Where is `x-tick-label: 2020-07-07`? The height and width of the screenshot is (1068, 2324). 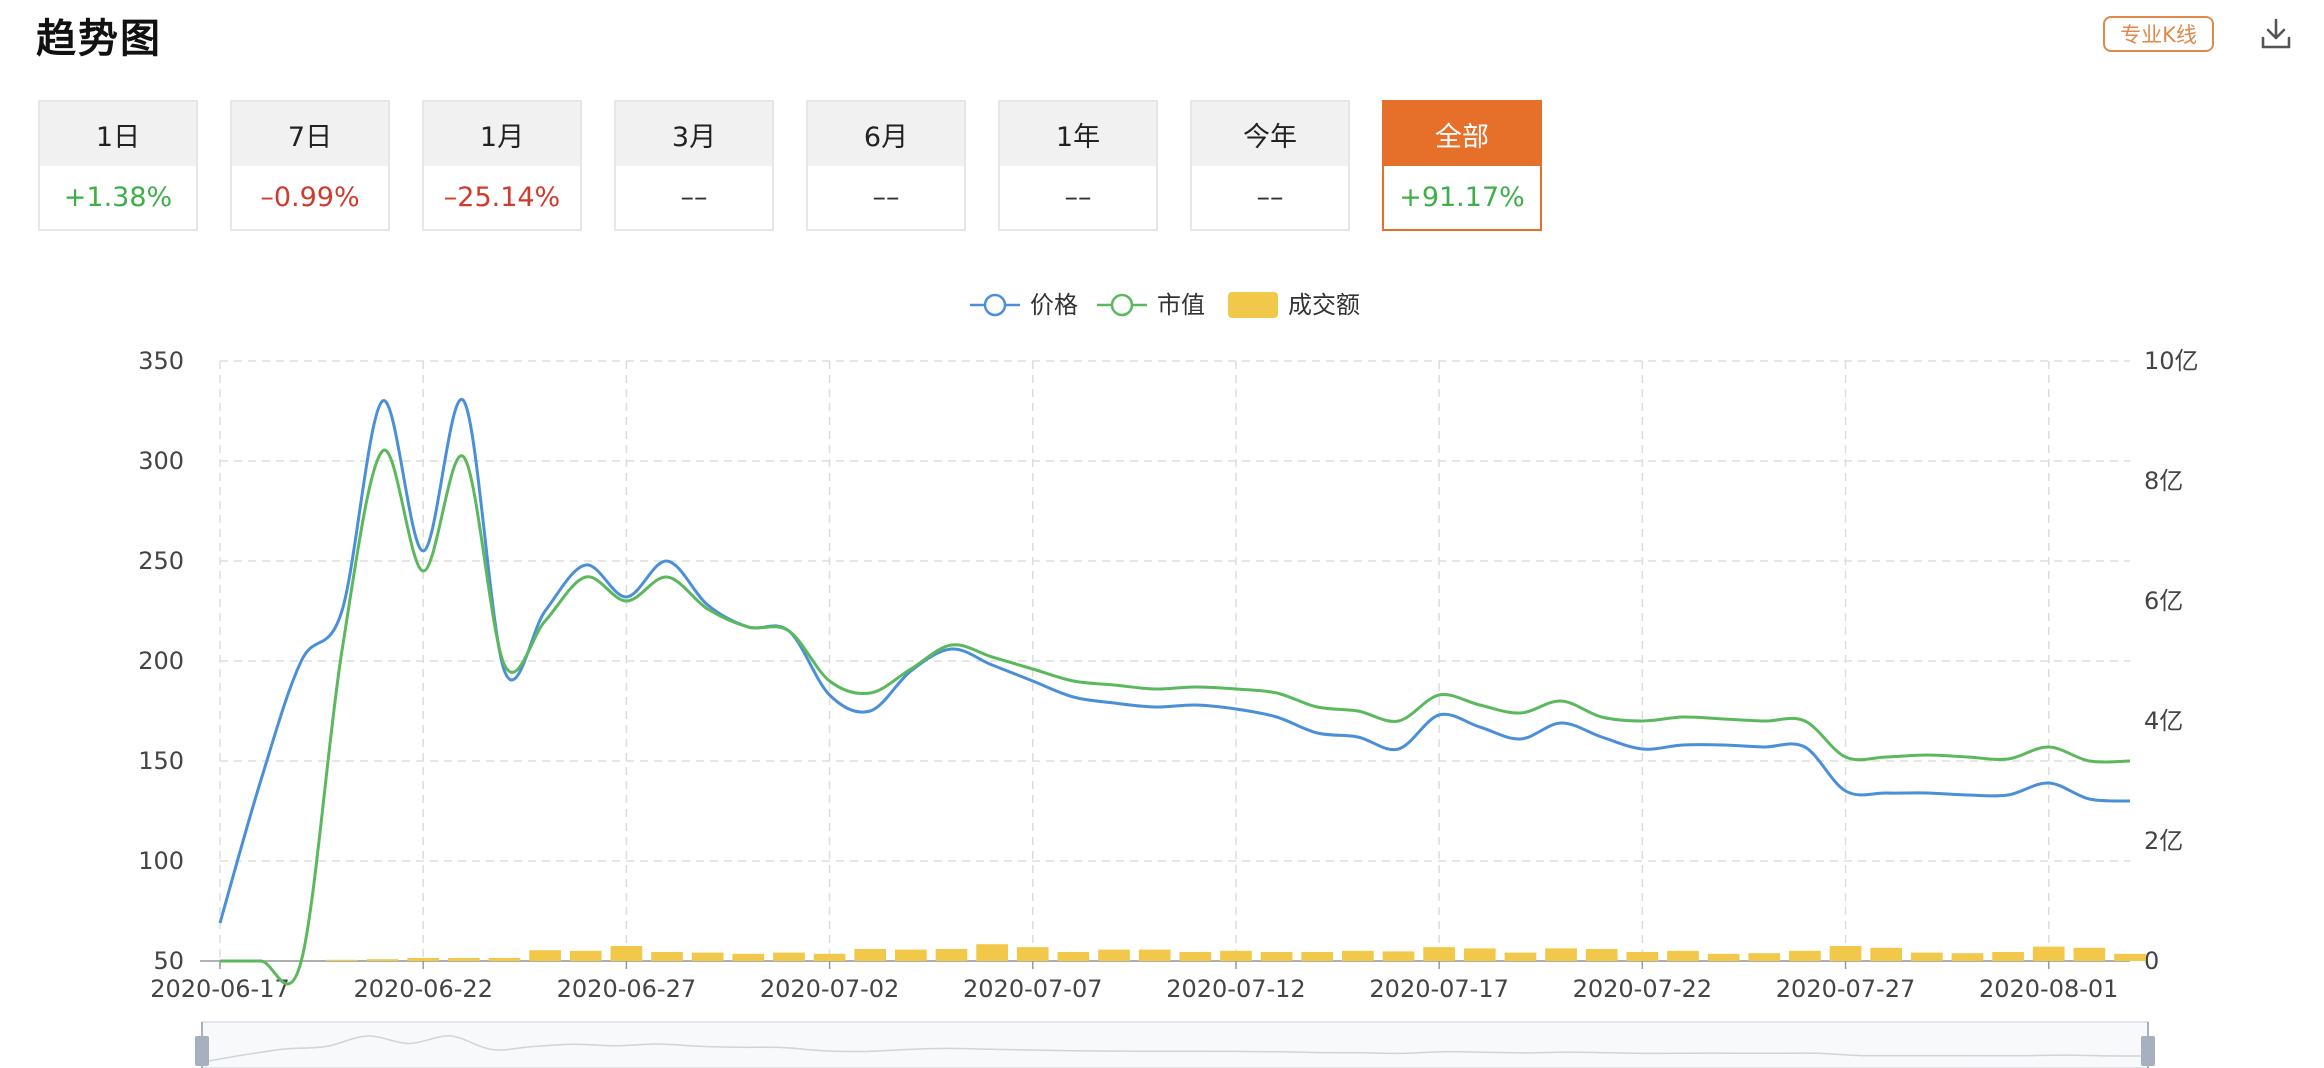
x-tick-label: 2020-07-07 is located at coordinates (1032, 989).